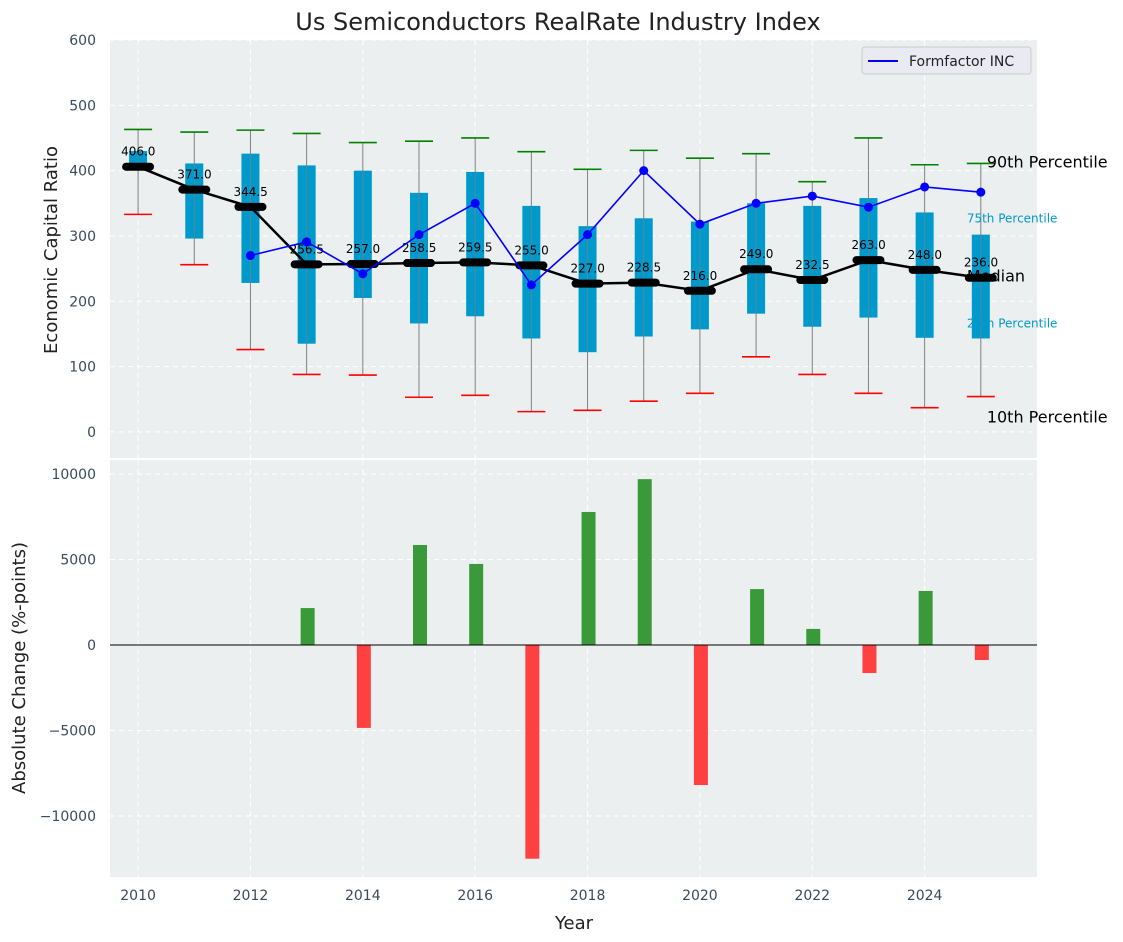 The image size is (1123, 942). I want to click on median-label: 257.0, so click(363, 249).